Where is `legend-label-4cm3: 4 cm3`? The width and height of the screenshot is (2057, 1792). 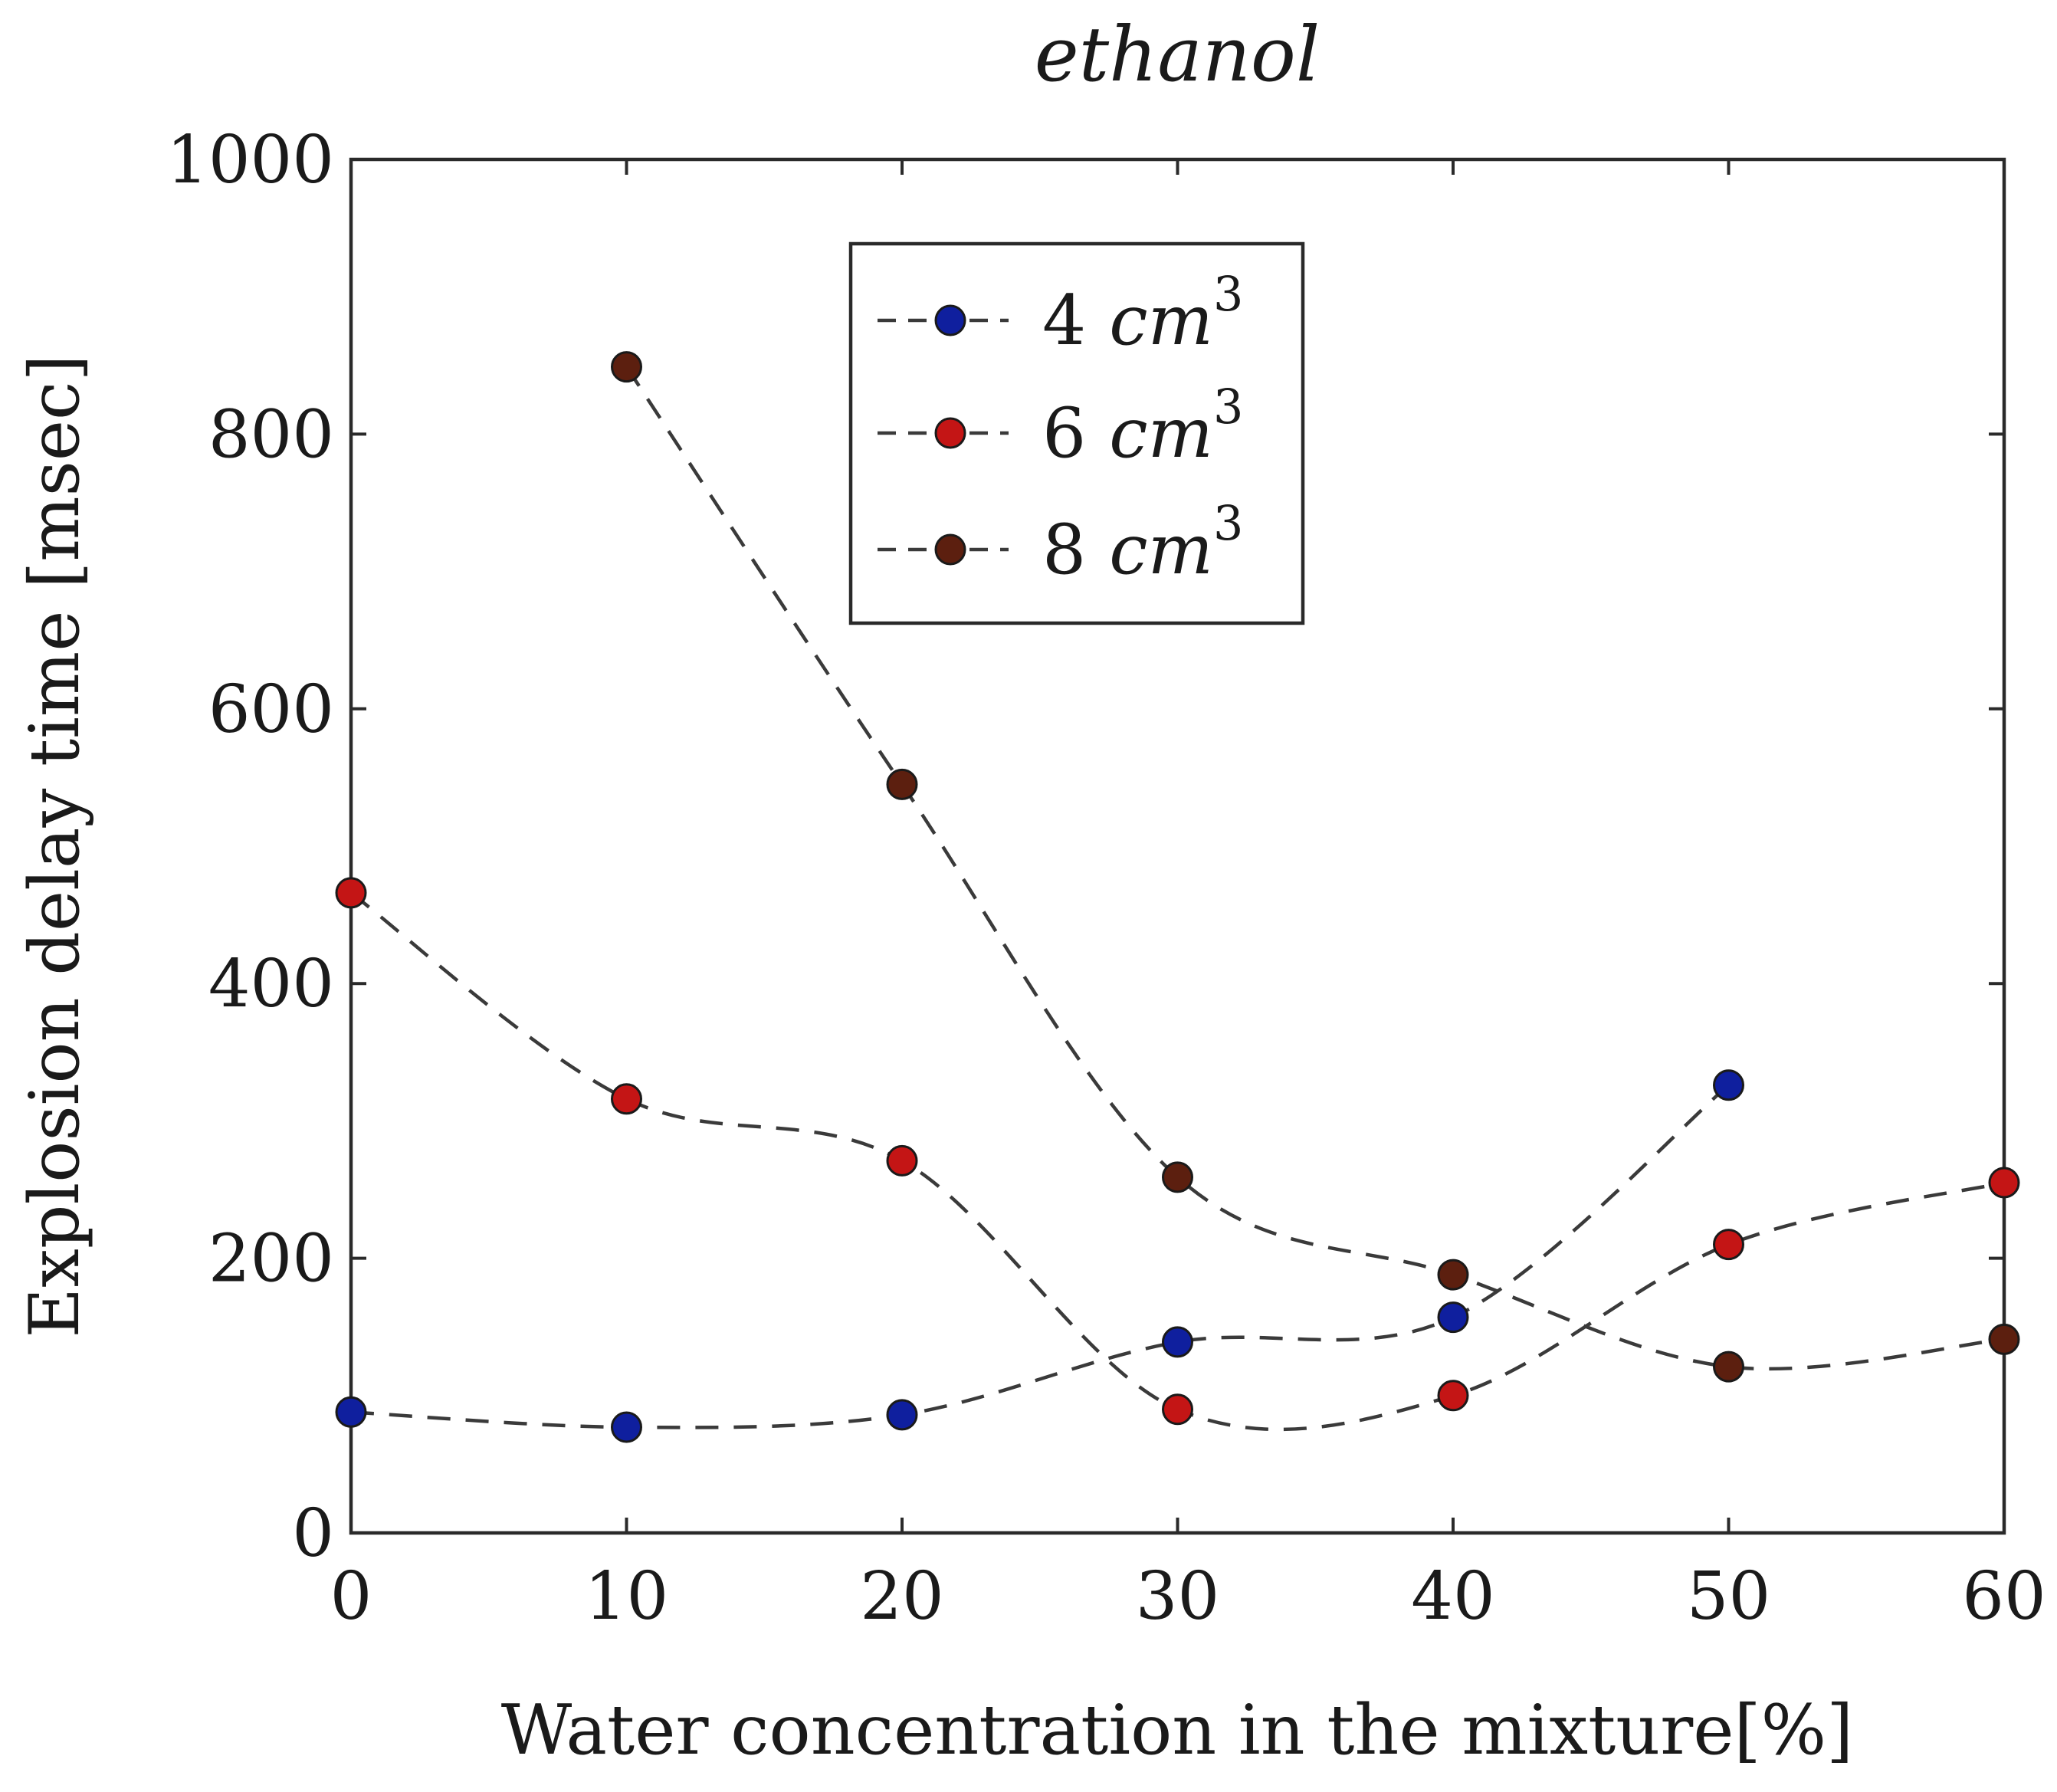 legend-label-4cm3: 4 cm3 is located at coordinates (1143, 313).